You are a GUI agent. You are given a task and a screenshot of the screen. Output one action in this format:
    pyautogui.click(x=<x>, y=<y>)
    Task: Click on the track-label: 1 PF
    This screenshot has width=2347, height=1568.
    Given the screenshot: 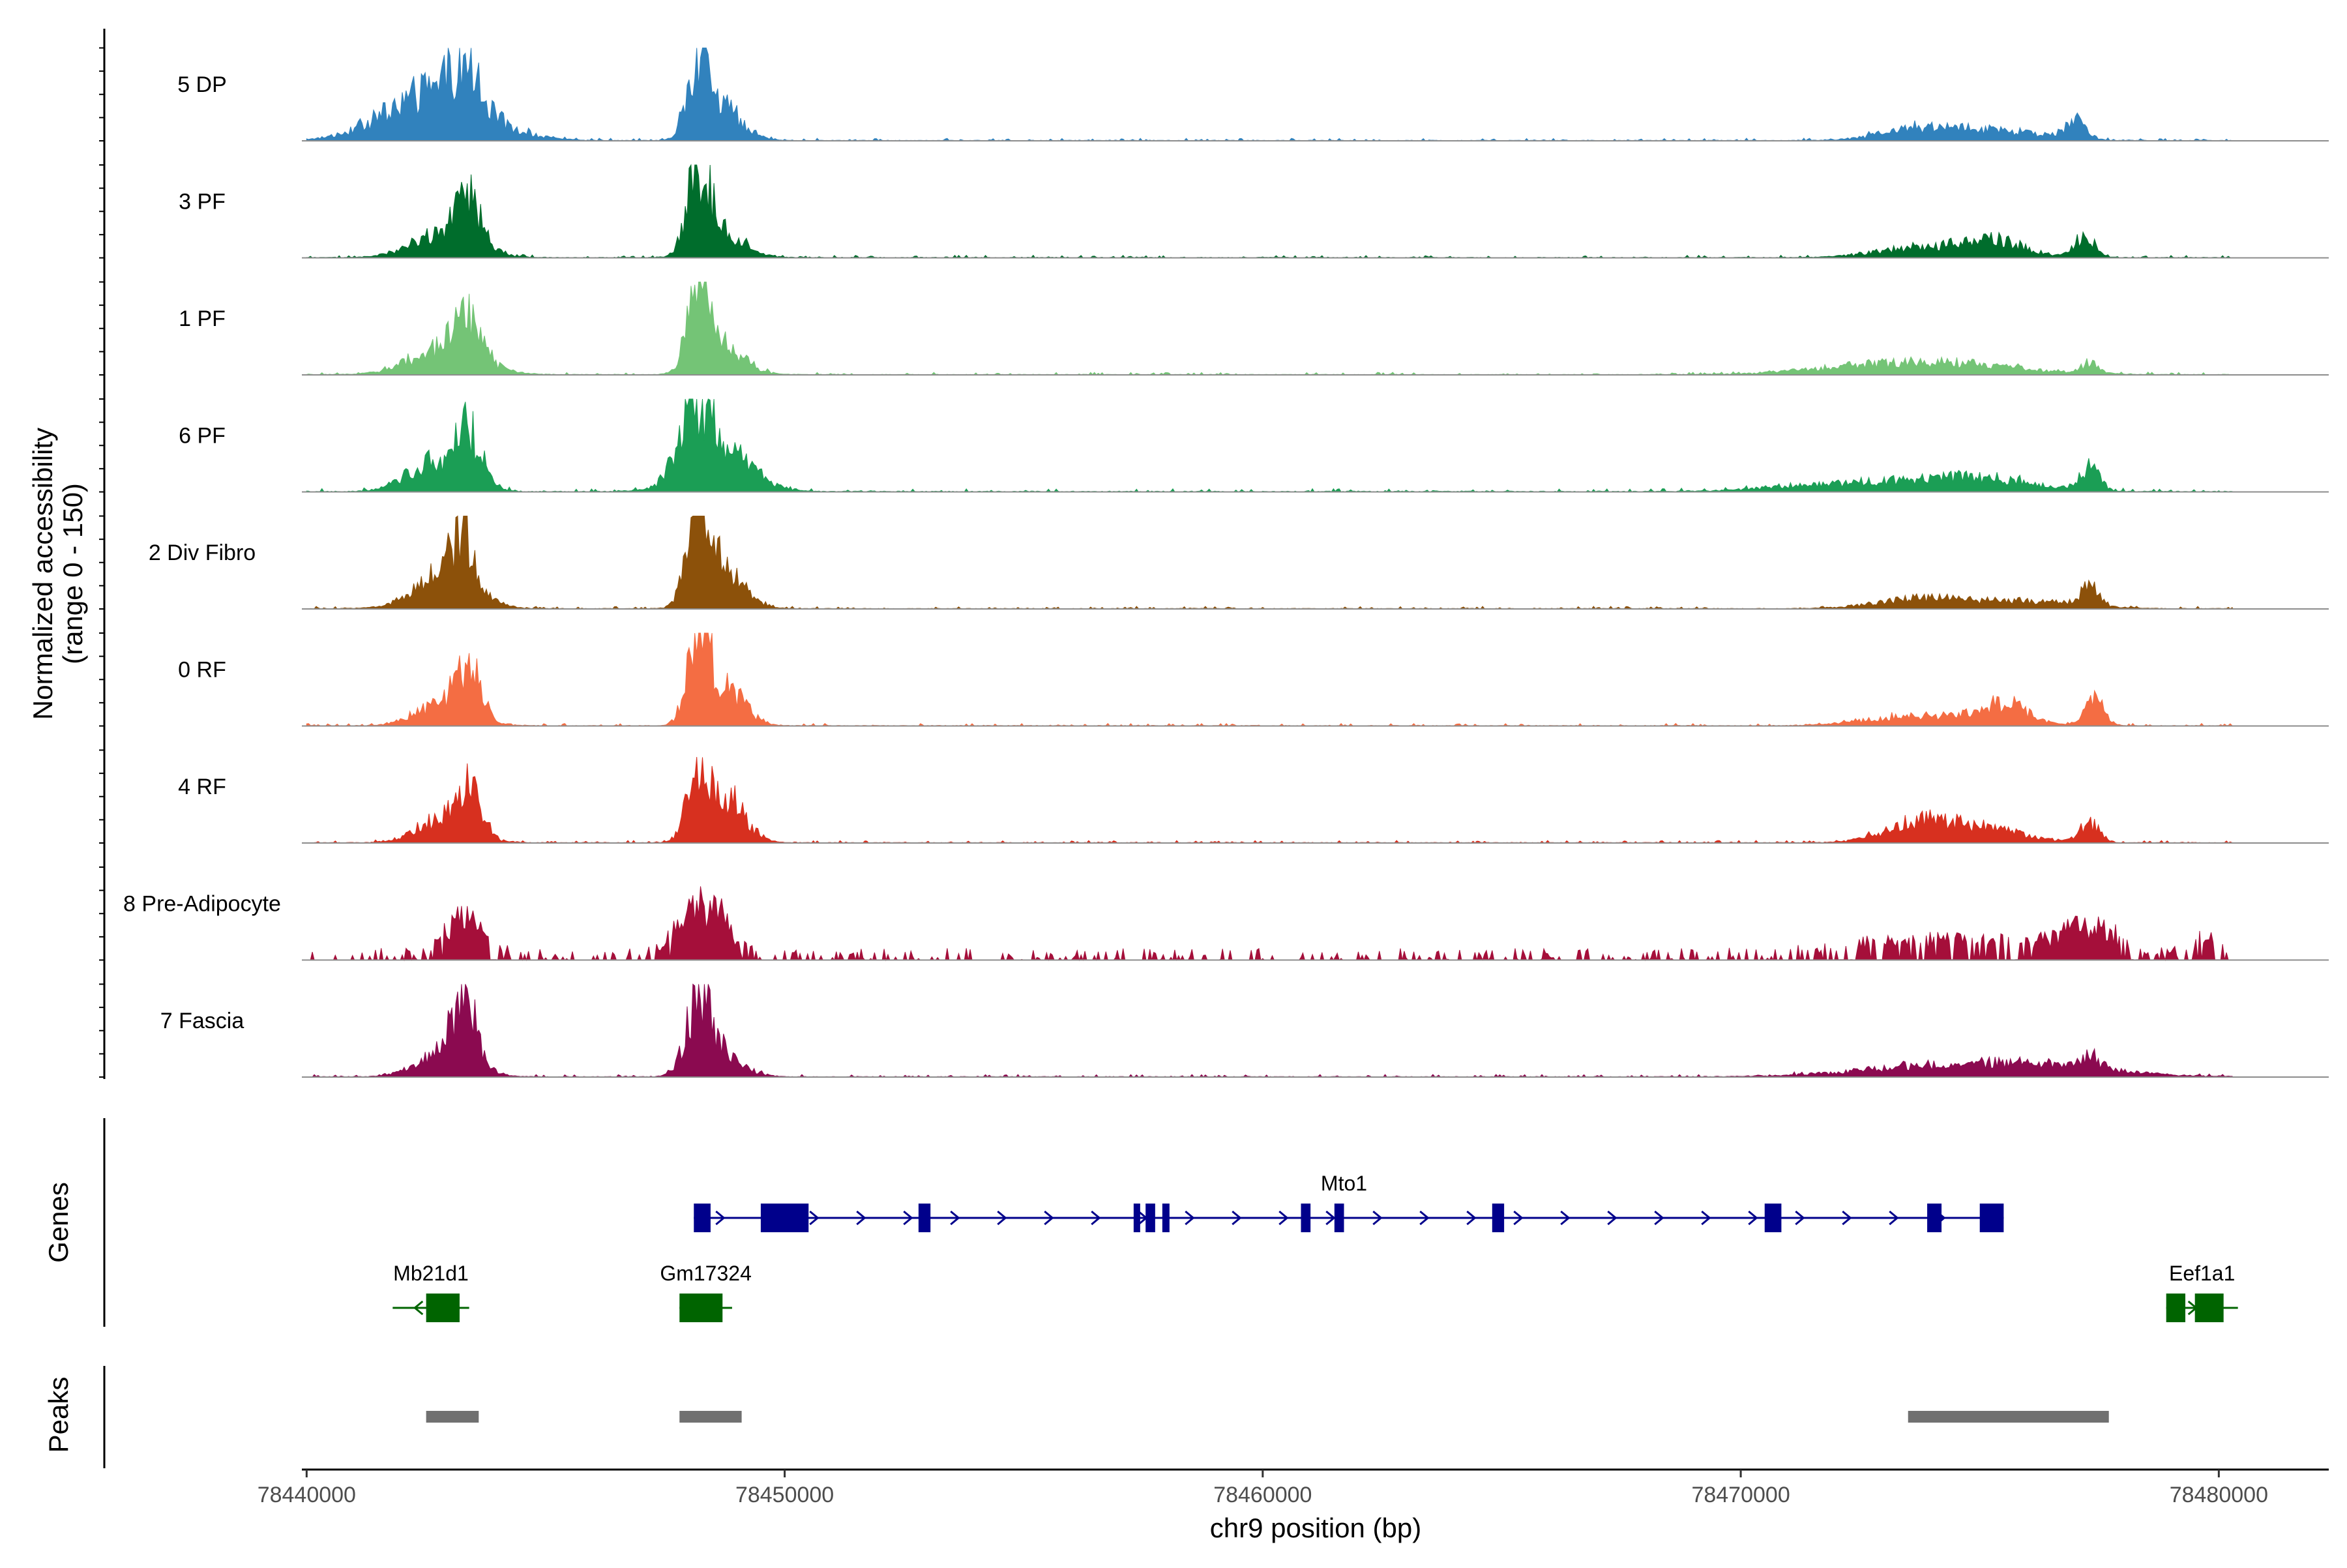 What is the action you would take?
    pyautogui.click(x=202, y=318)
    